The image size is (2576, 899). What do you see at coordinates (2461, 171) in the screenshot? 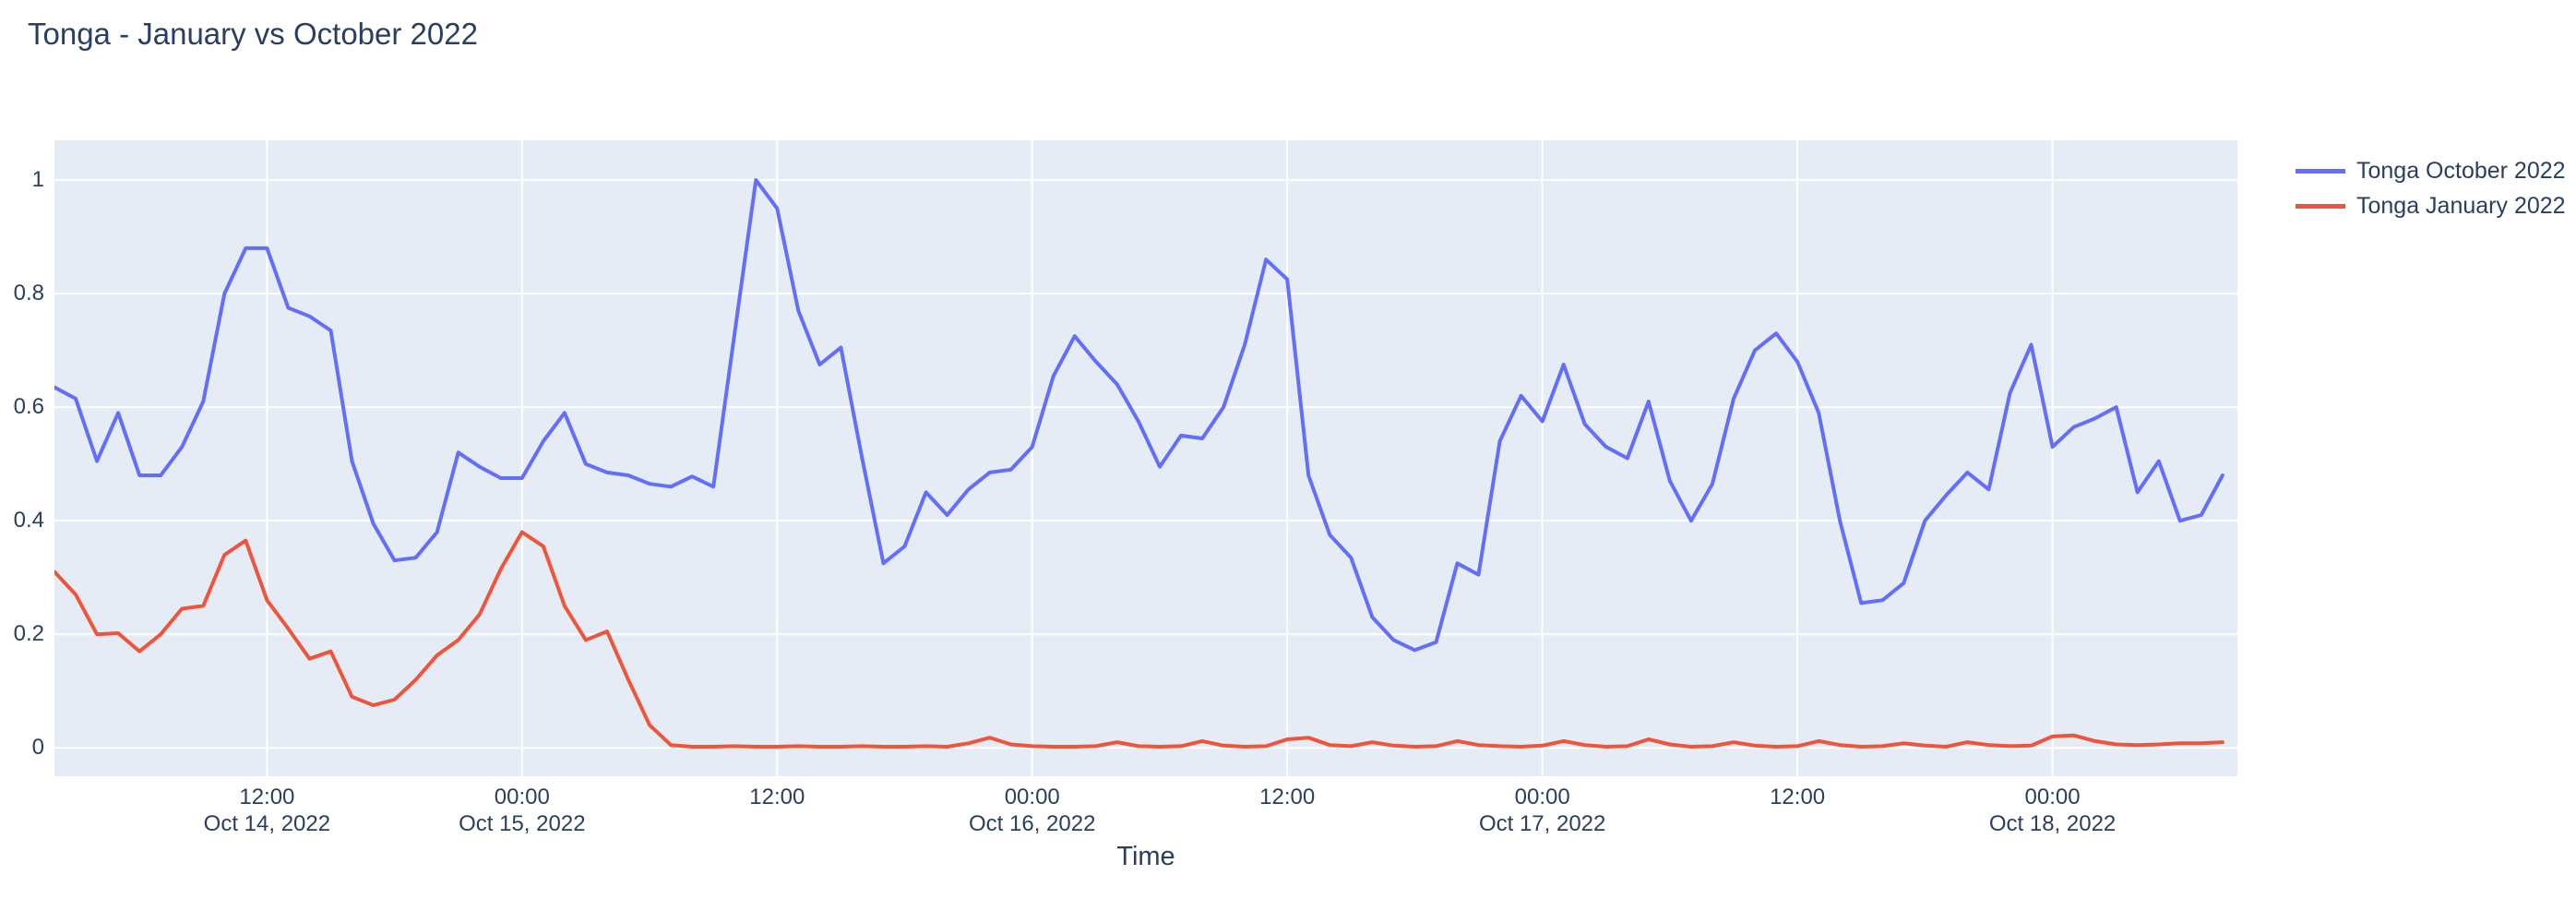
I see `legend-item-label: Tonga October 2022` at bounding box center [2461, 171].